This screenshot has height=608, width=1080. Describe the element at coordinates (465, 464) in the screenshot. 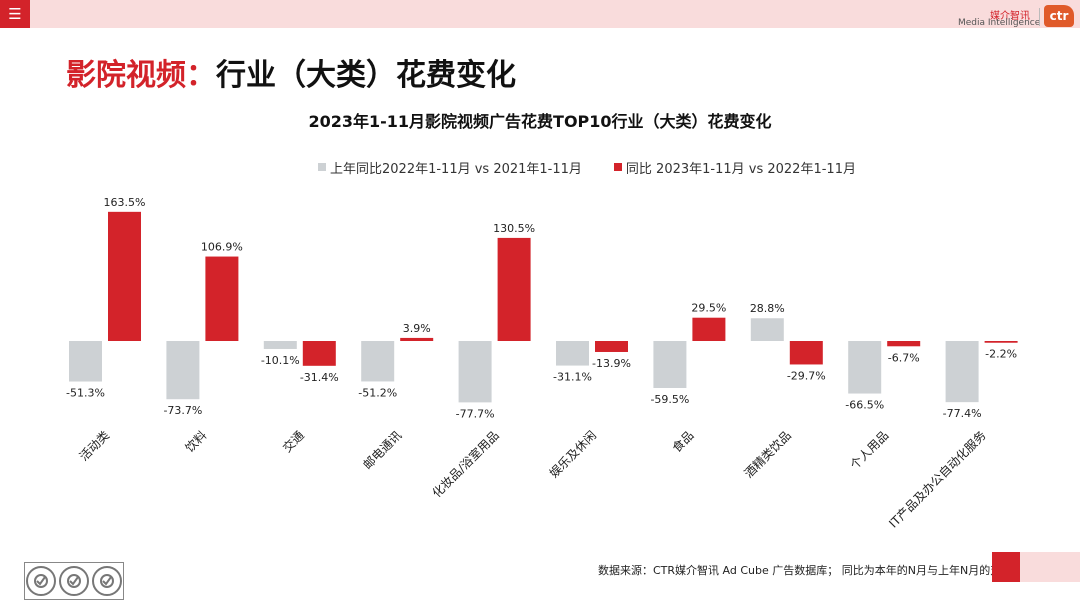

I see `category-label-4: 化妆品/浴室用品` at that location.